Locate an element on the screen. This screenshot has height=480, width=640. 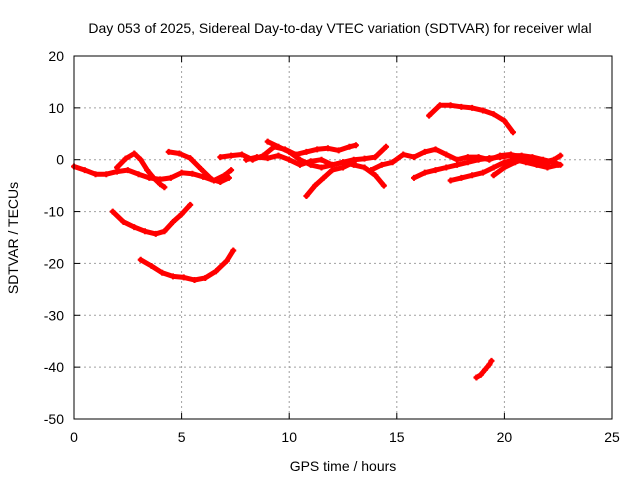
y-tick-label: -40 is located at coordinates (54, 367).